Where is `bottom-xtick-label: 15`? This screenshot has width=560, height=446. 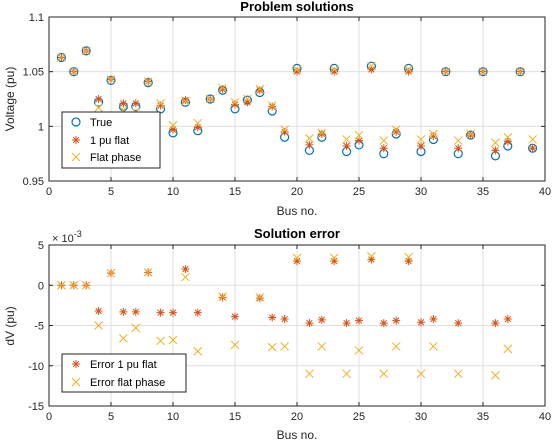
bottom-xtick-label: 15 is located at coordinates (235, 417).